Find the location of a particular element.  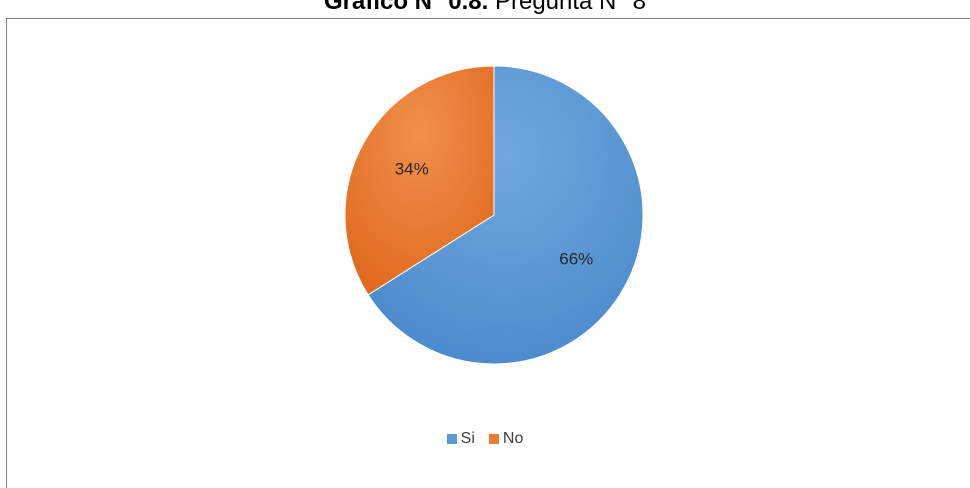

chart-title: Gráfico N° 0.8. Pregunta N° 8 is located at coordinates (485, 8).